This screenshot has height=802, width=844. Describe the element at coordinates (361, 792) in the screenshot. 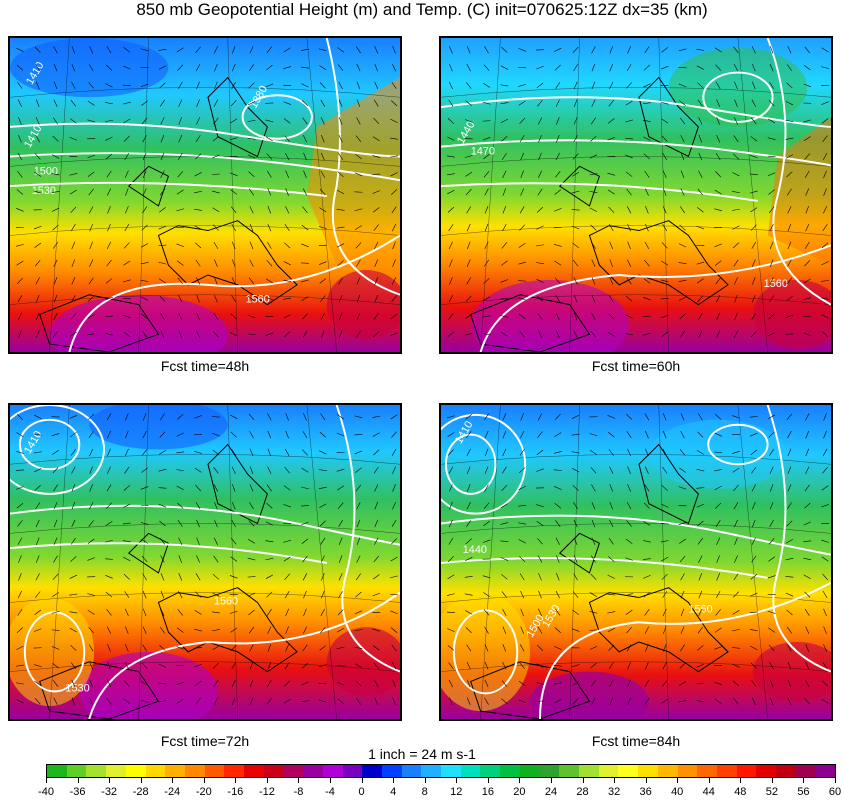

I see `colorbar-tick-label: 0` at that location.